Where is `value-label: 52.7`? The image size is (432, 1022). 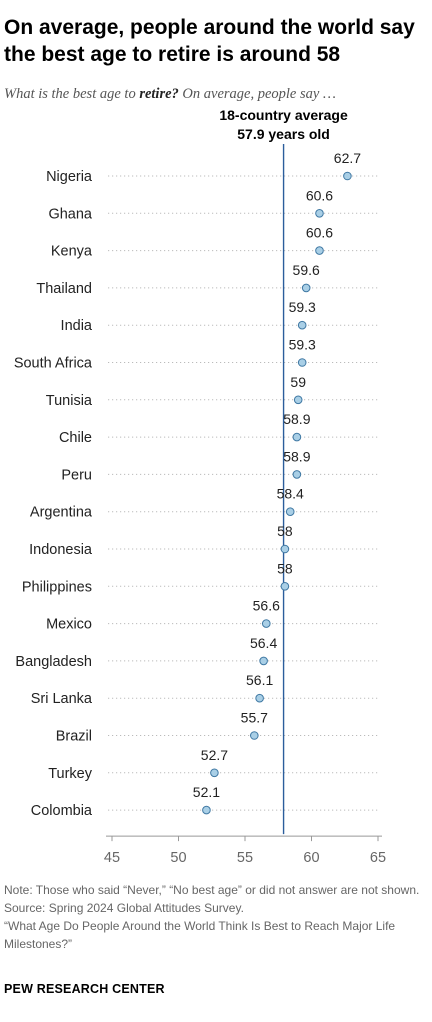
value-label: 52.7 is located at coordinates (214, 755).